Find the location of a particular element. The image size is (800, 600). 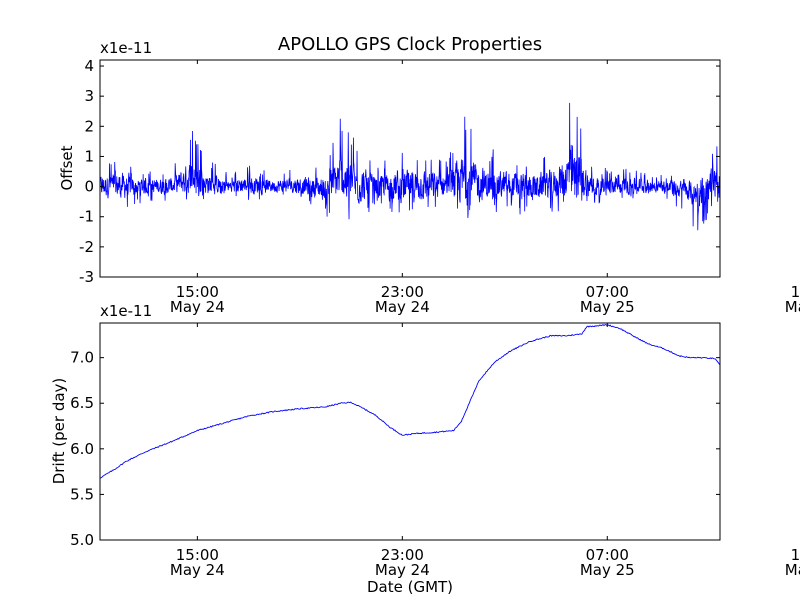

offset-y-tick-label: -3 is located at coordinates (86, 277).